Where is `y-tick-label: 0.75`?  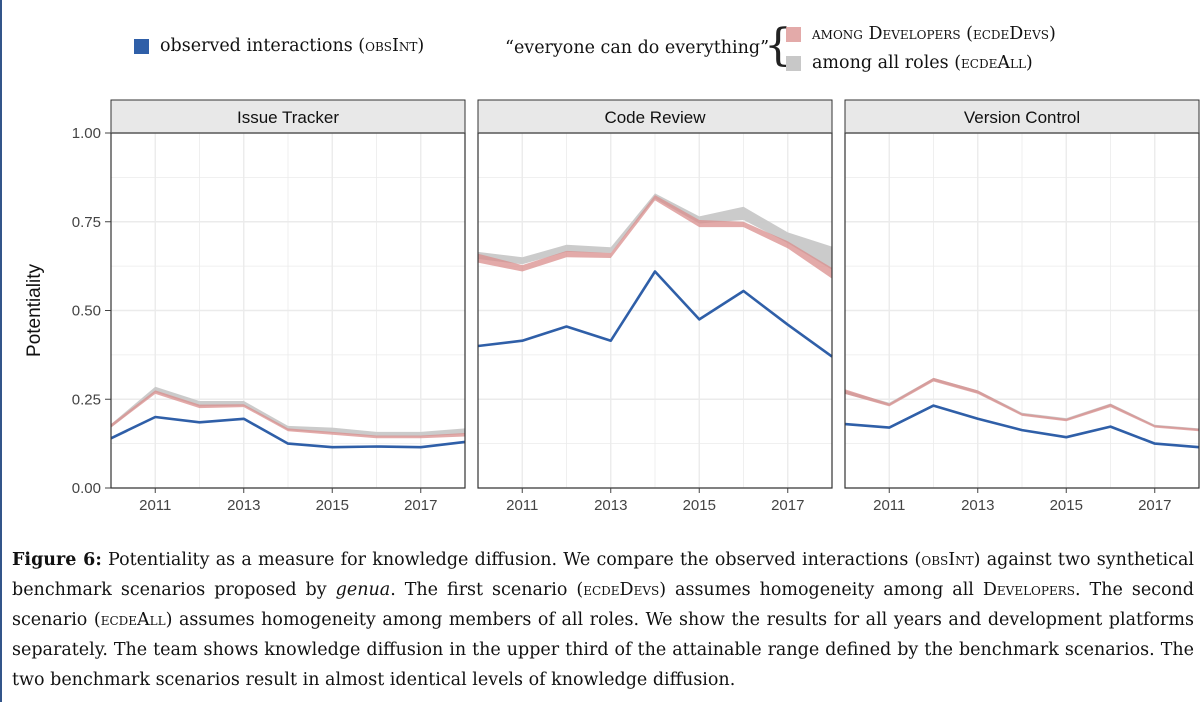
y-tick-label: 0.75 is located at coordinates (86, 222).